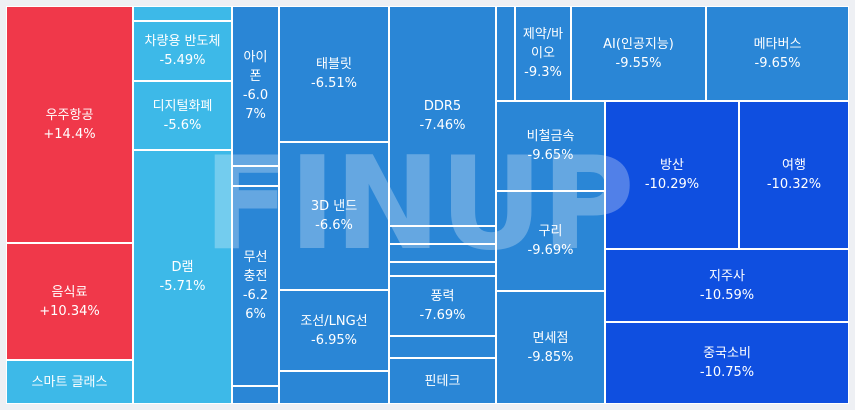 This screenshot has height=410, width=855. What do you see at coordinates (442, 306) in the screenshot?
I see `tile-wind: 풍력 -7.69%` at bounding box center [442, 306].